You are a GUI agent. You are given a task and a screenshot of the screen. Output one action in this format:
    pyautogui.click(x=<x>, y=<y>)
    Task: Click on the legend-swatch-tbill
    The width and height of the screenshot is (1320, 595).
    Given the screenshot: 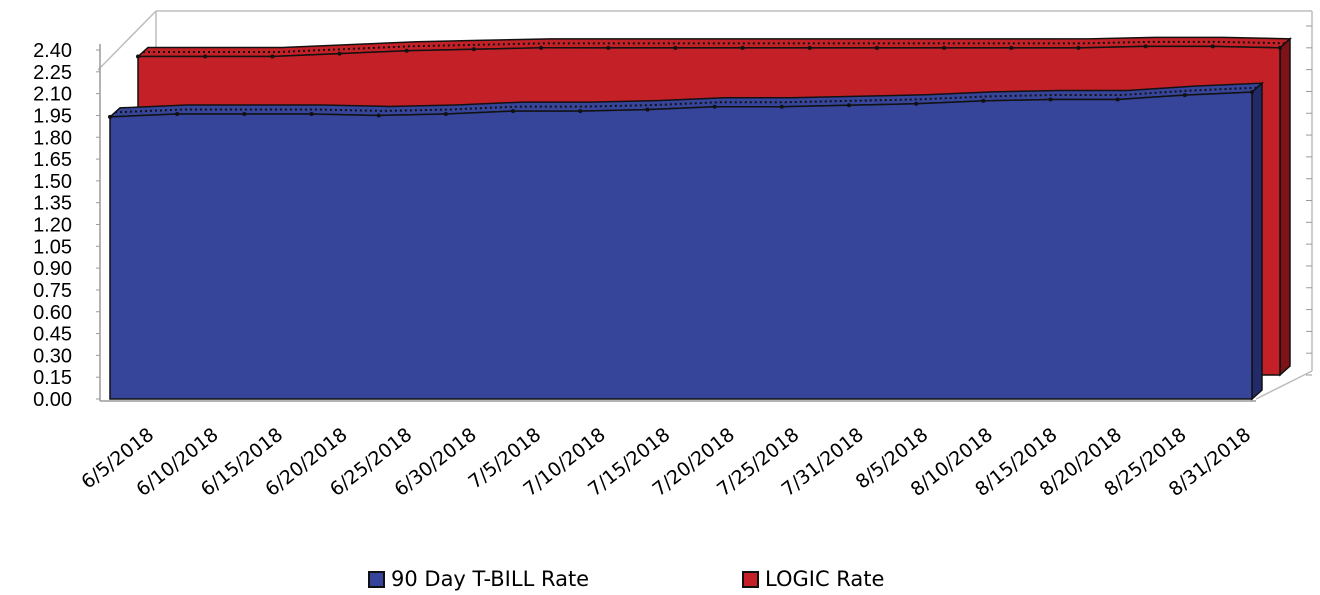 What is the action you would take?
    pyautogui.click(x=376, y=579)
    